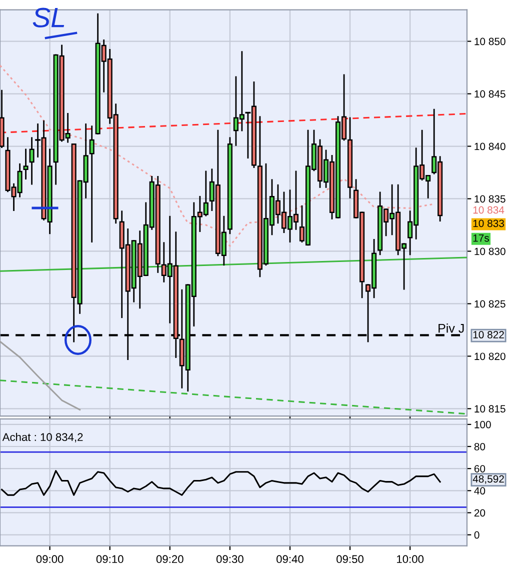 Image resolution: width=516 pixels, height=577 pixels. What do you see at coordinates (50, 559) in the screenshot?
I see `x-tick-label: 09:00` at bounding box center [50, 559].